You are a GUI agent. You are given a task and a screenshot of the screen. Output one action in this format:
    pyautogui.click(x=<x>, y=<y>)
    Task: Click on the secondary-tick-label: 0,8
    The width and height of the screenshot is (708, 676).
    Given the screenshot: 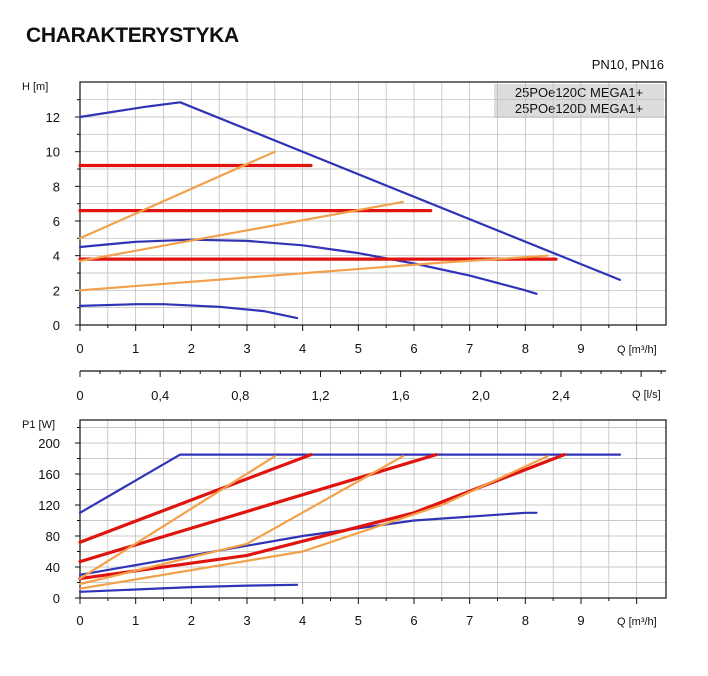 What is the action you would take?
    pyautogui.click(x=240, y=395)
    